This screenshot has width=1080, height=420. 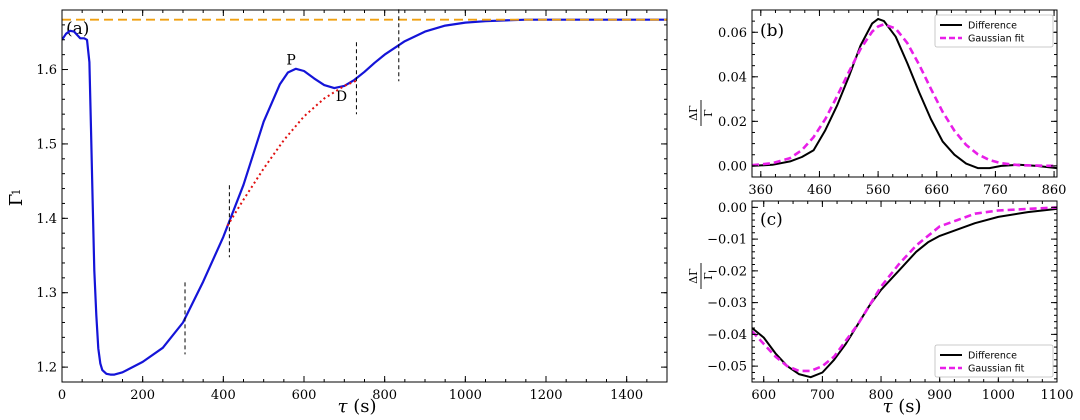 I want to click on panel-b-xtick-label: 660, so click(x=936, y=190).